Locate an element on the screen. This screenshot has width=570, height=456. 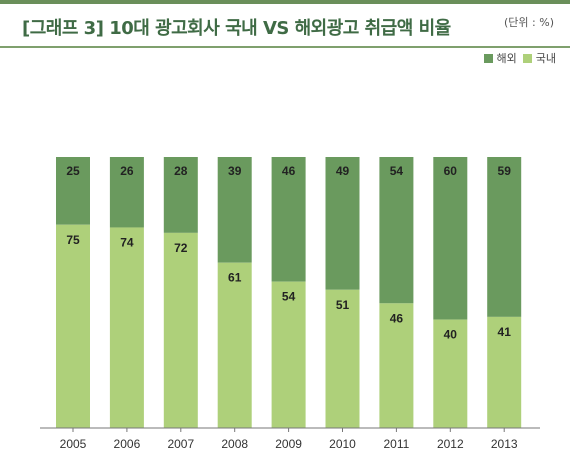
data-label-overseas-2005: 25 is located at coordinates (73, 171).